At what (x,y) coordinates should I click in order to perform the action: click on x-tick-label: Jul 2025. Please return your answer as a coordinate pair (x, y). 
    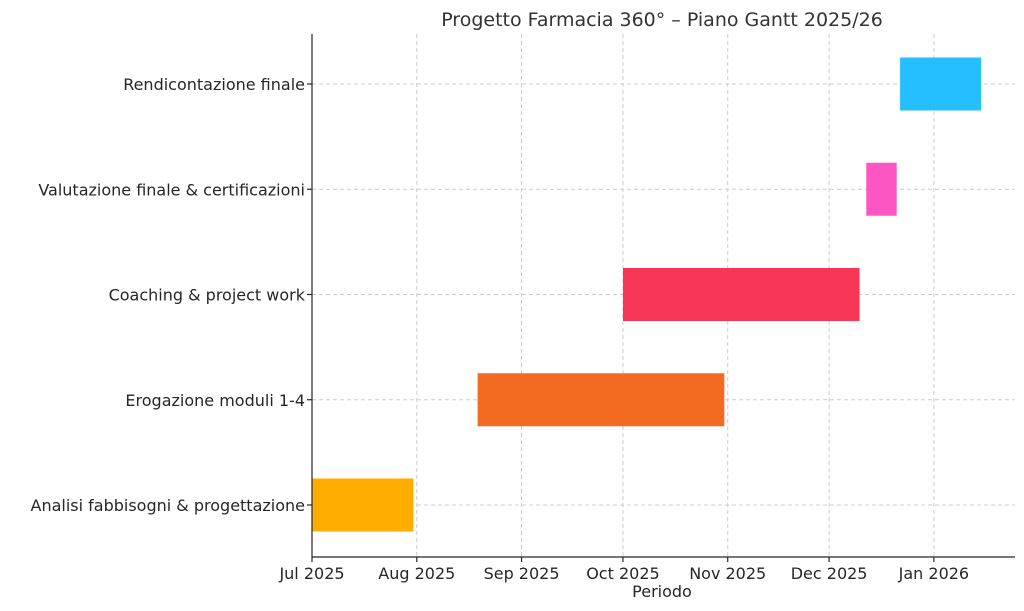
    Looking at the image, I should click on (311, 573).